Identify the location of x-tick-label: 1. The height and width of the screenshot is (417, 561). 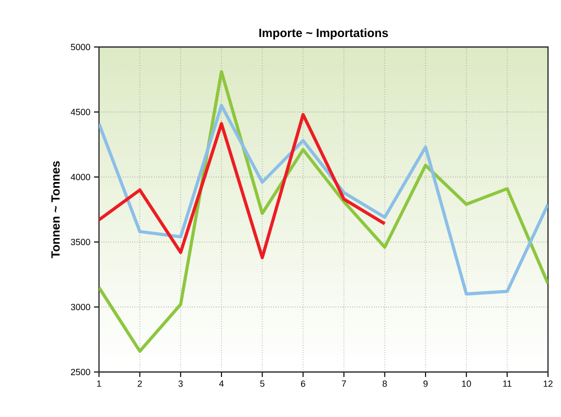
(99, 383).